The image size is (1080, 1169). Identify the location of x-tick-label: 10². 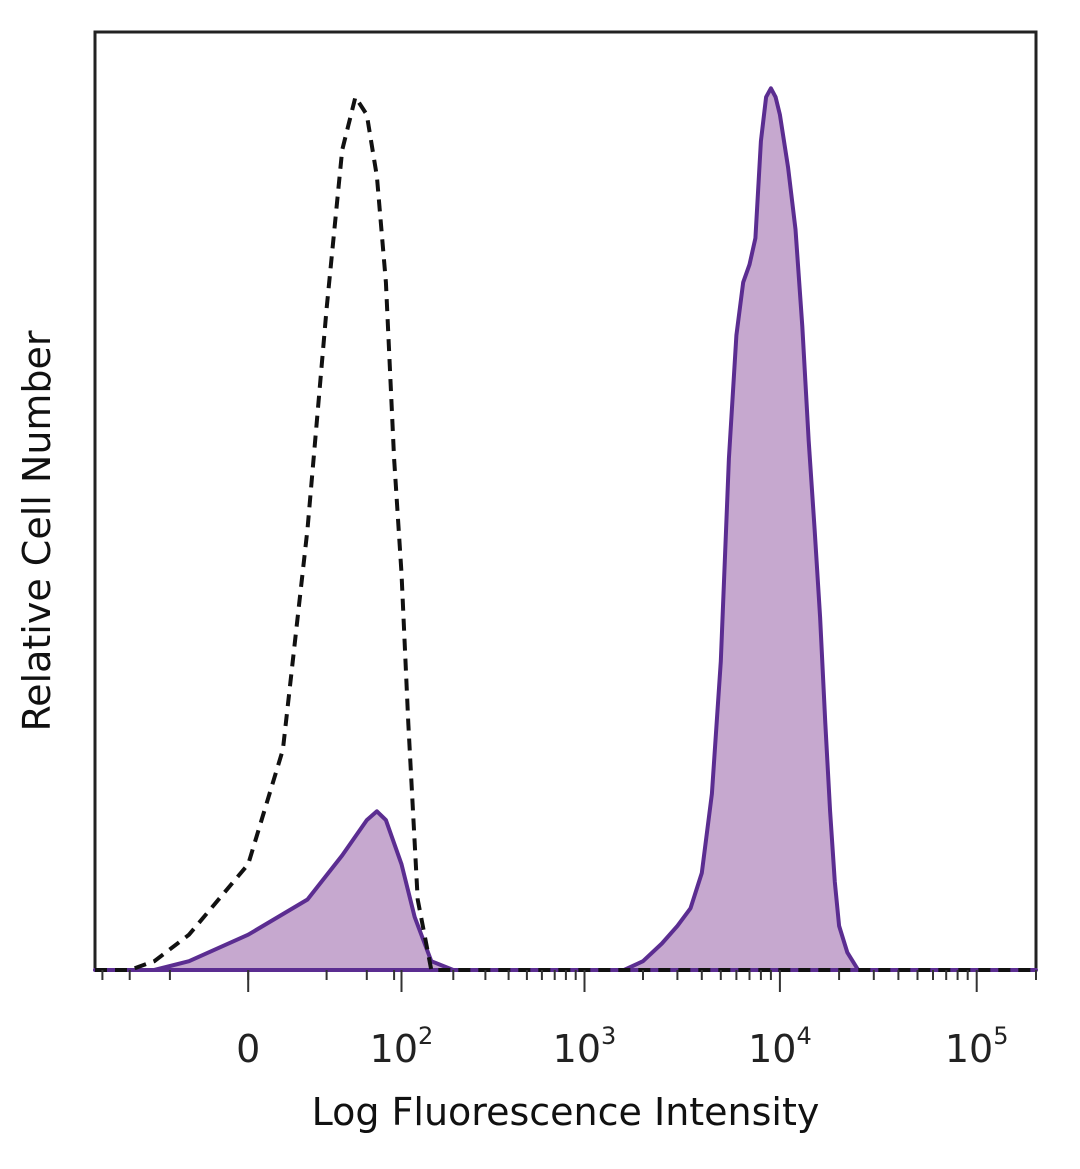
(402, 1046).